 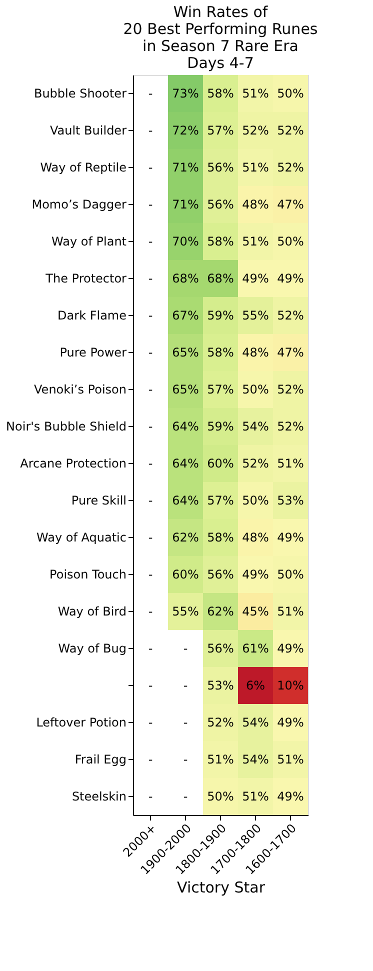 What do you see at coordinates (98, 501) in the screenshot?
I see `y-tick-label: Pure Skill` at bounding box center [98, 501].